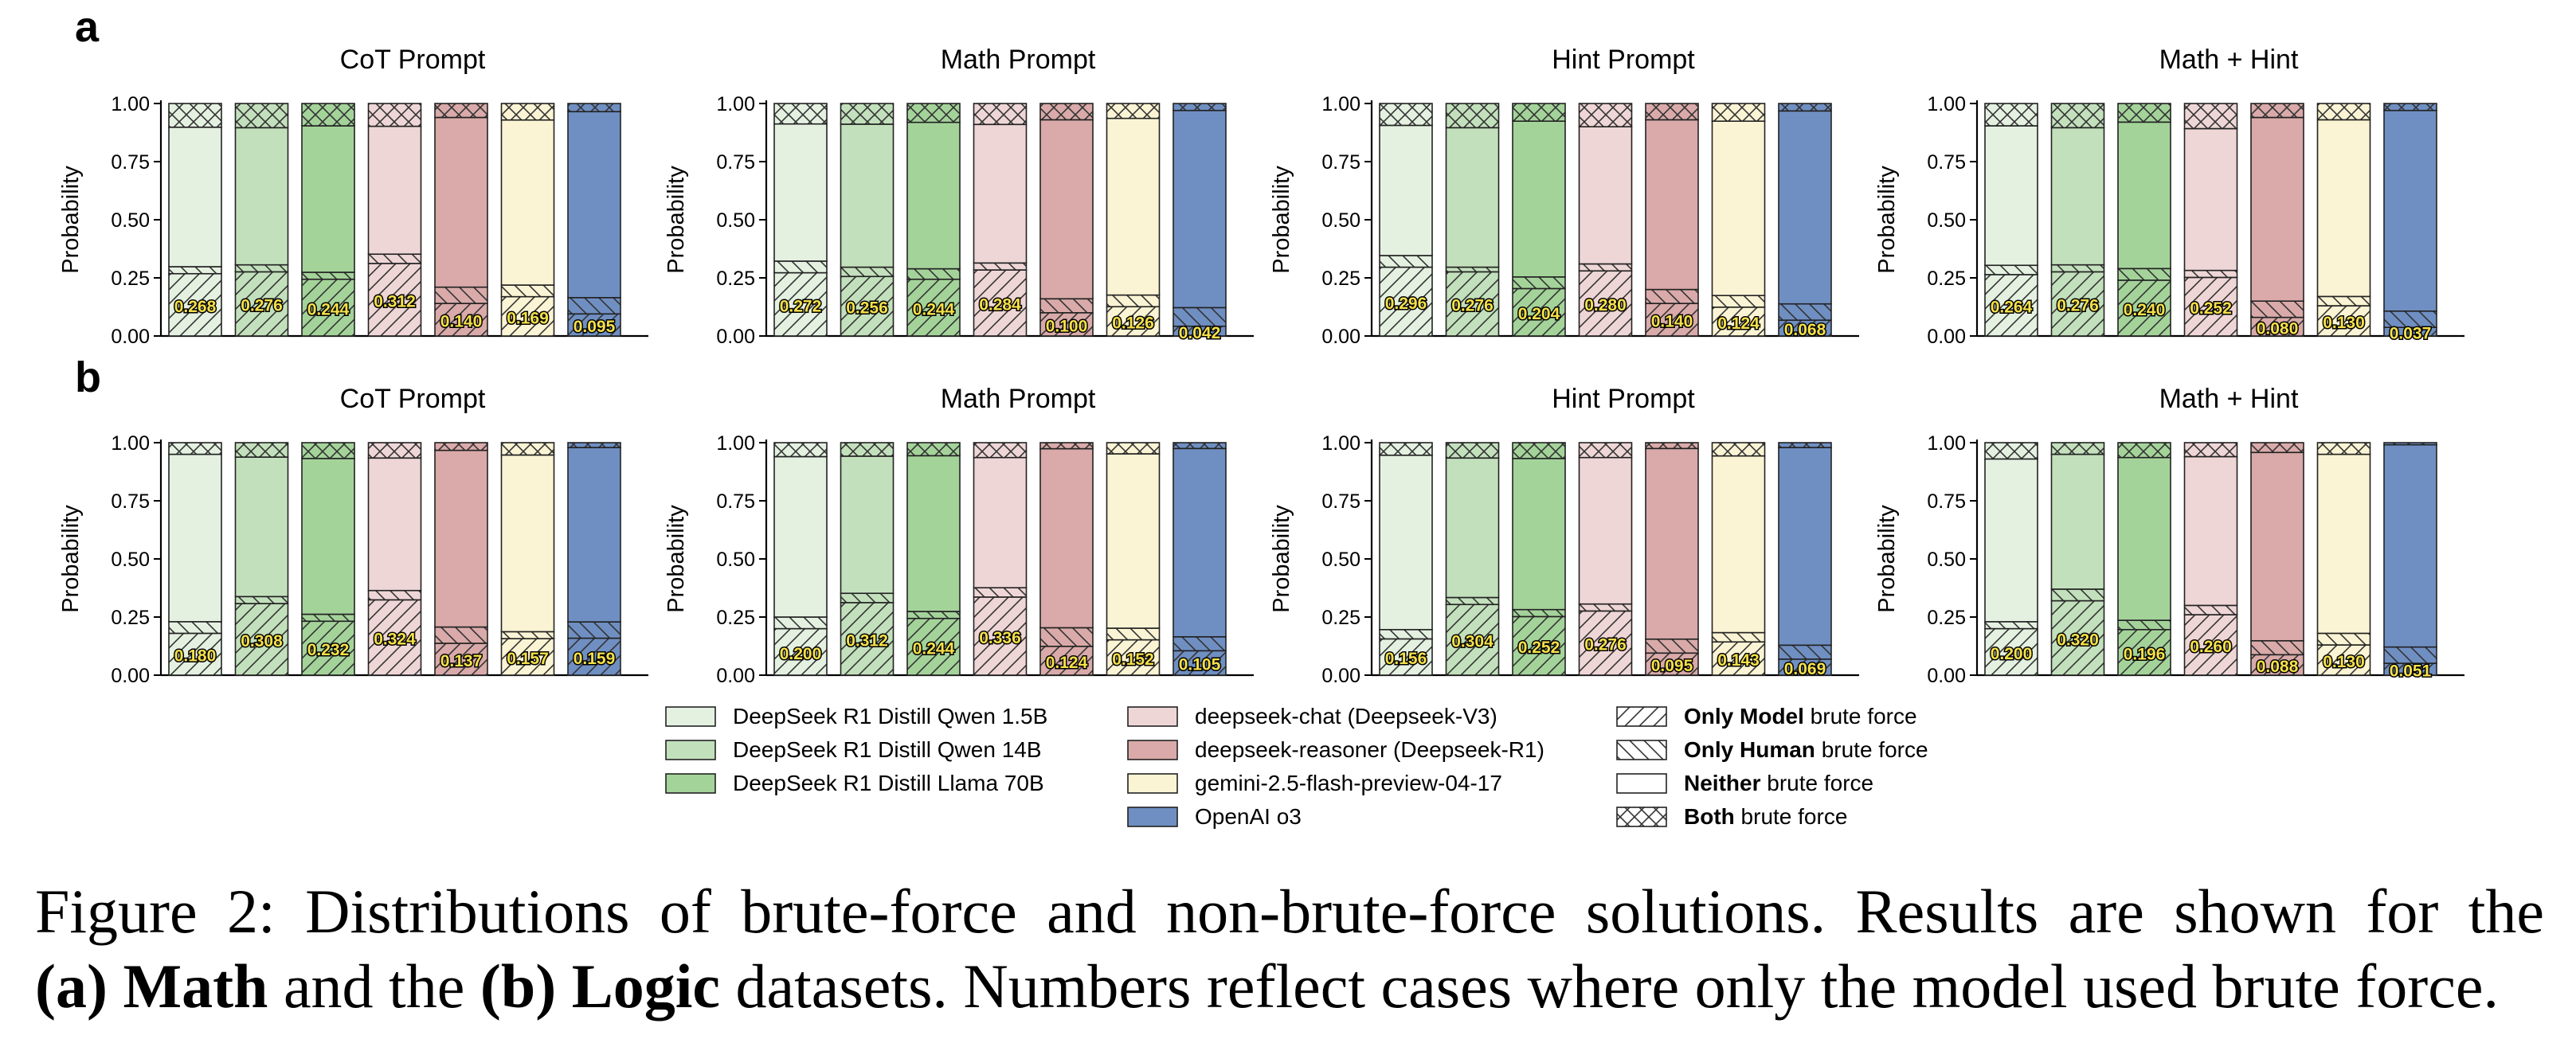 The height and width of the screenshot is (1043, 2576). I want to click on panel-title: CoT Prompt, so click(413, 60).